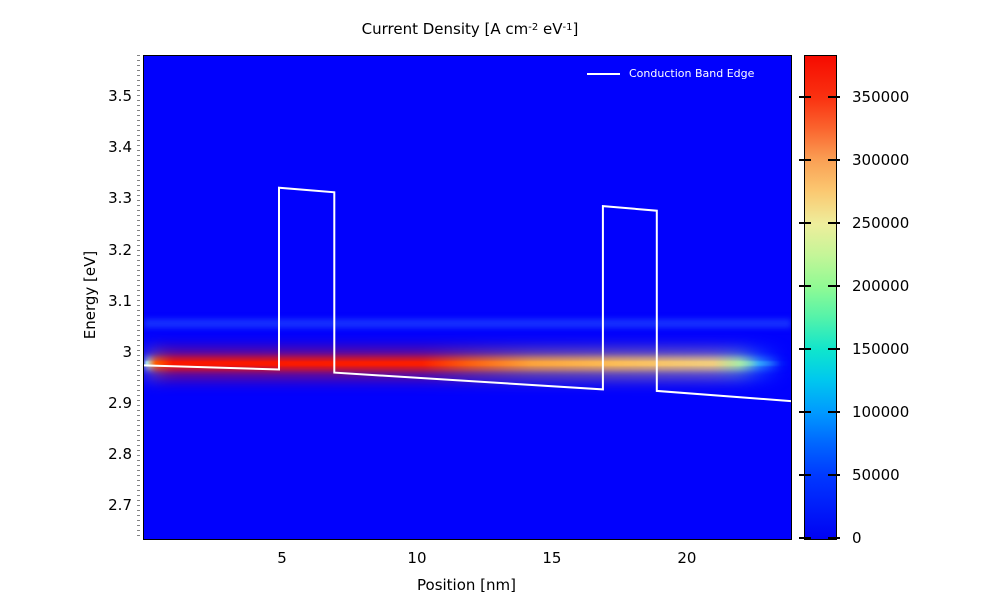 This screenshot has height=600, width=1000. I want to click on legend-label: Conduction Band Edge, so click(692, 73).